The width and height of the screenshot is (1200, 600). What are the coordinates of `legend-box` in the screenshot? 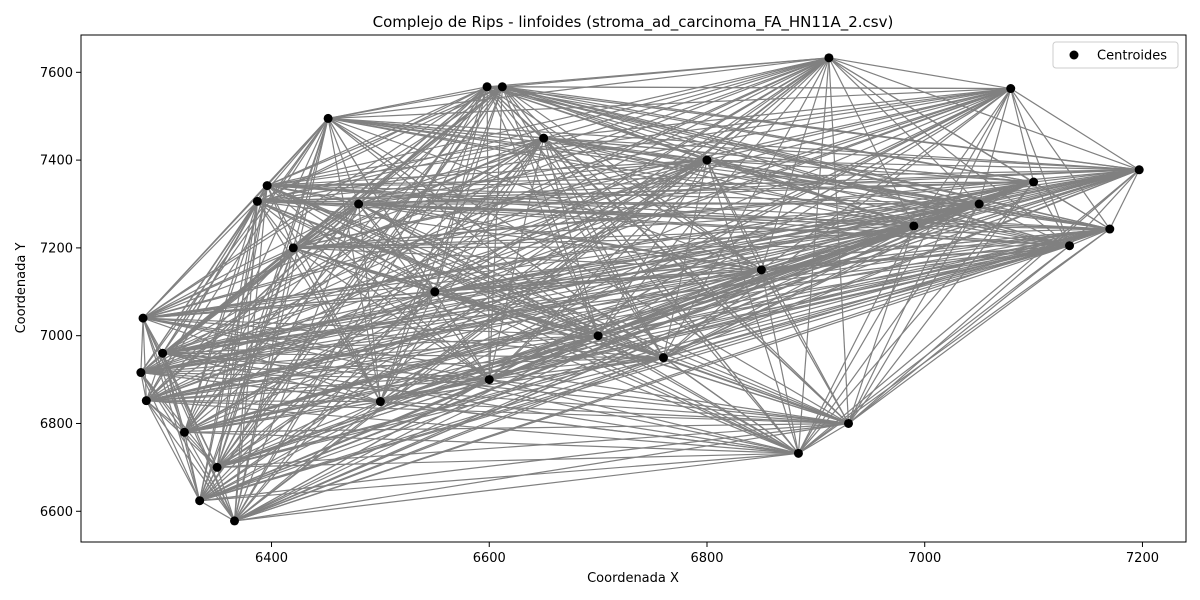 It's located at (1115, 55).